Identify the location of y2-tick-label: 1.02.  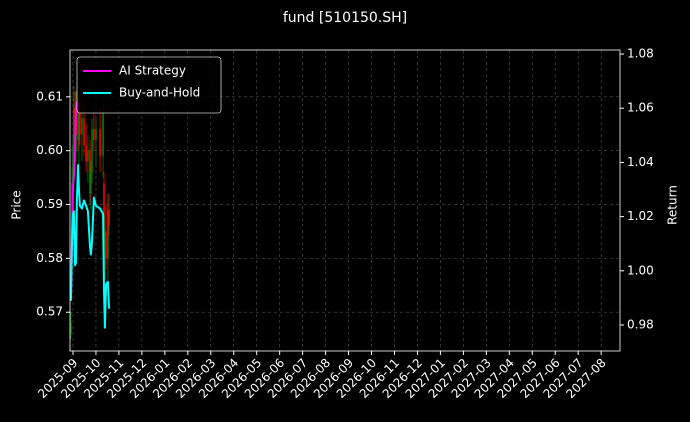
(640, 216).